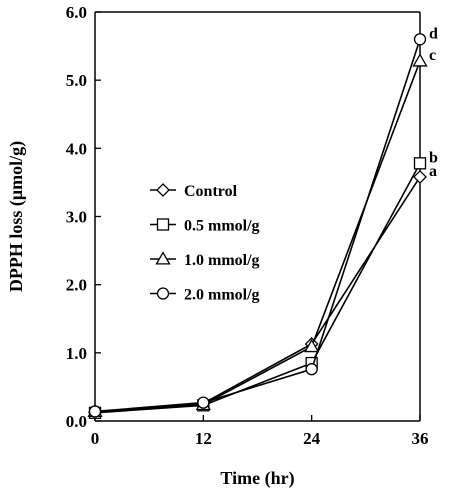 The width and height of the screenshot is (459, 500). I want to click on legend-label: Control, so click(211, 191).